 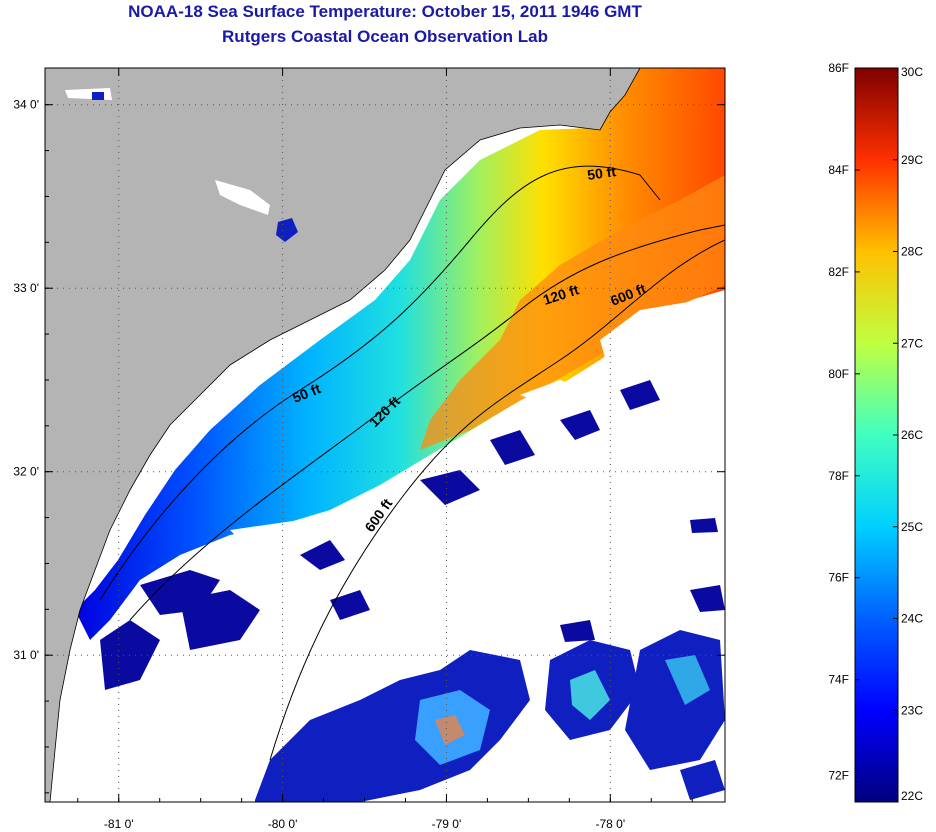 I want to click on colorbar-fahrenheit-label: 80F, so click(x=838, y=374).